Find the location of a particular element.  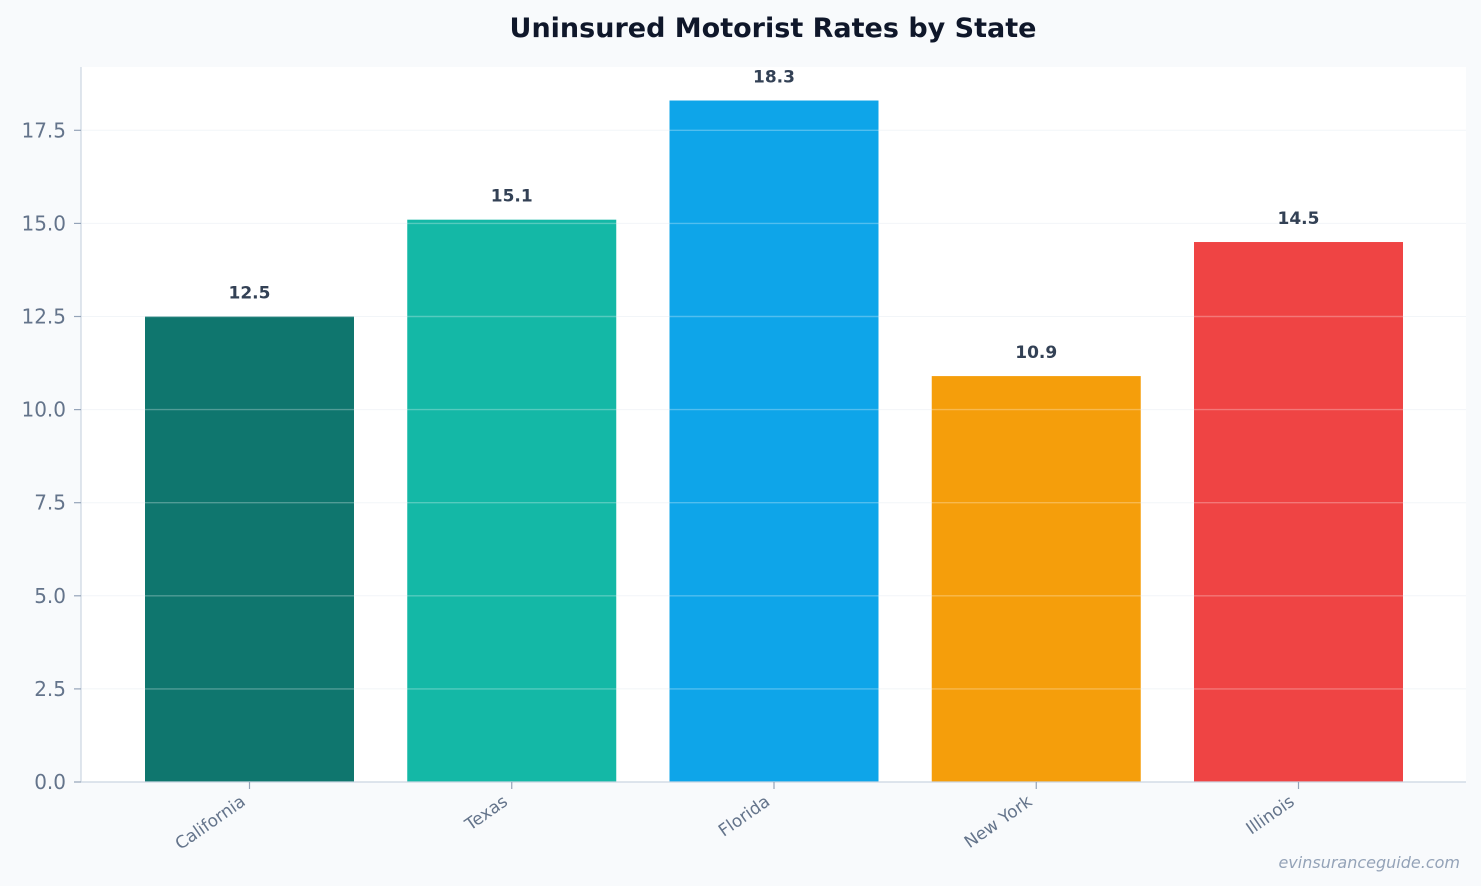

y-axis-ticks: 0.0 2.5 5.0 7.5 10.0 12.5 15.0 17.5 is located at coordinates (51, 456).